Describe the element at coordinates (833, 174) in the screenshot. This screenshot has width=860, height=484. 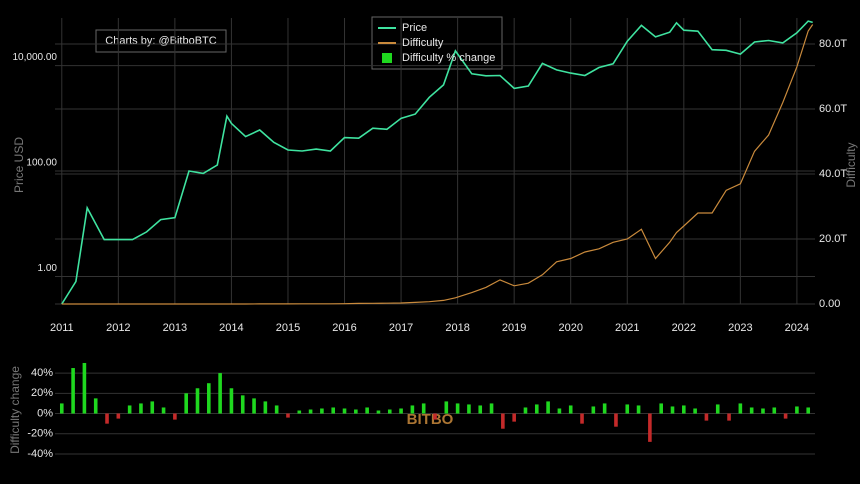
I see `y2-tick-label: 40.0T` at that location.